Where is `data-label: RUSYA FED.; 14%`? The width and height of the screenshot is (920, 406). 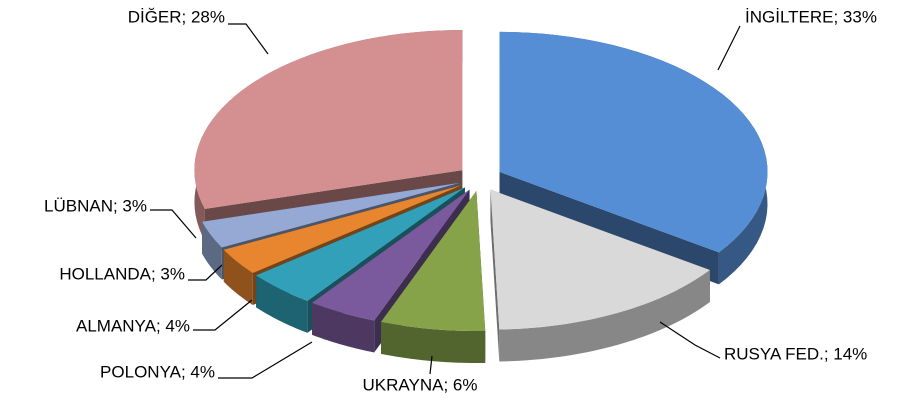
data-label: RUSYA FED.; 14% is located at coordinates (795, 353).